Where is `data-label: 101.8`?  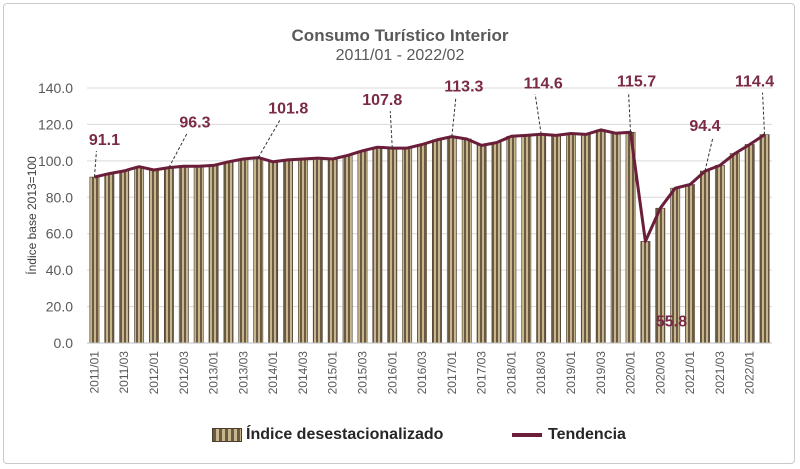
data-label: 101.8 is located at coordinates (288, 109).